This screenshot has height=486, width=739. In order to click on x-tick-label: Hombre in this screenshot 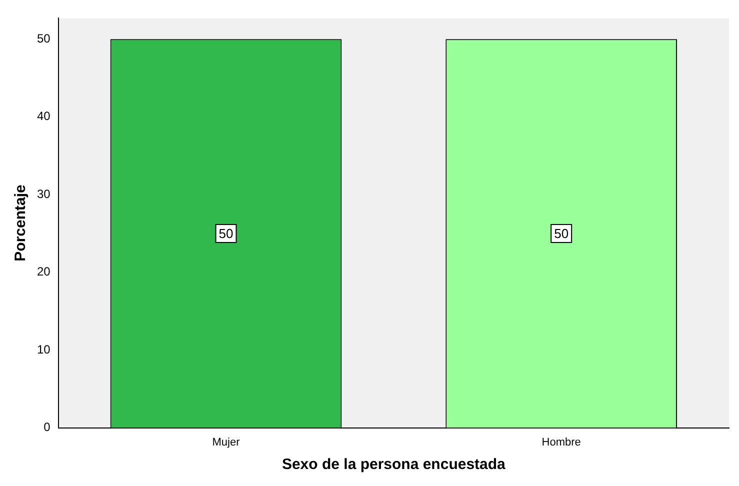, I will do `click(561, 442)`.